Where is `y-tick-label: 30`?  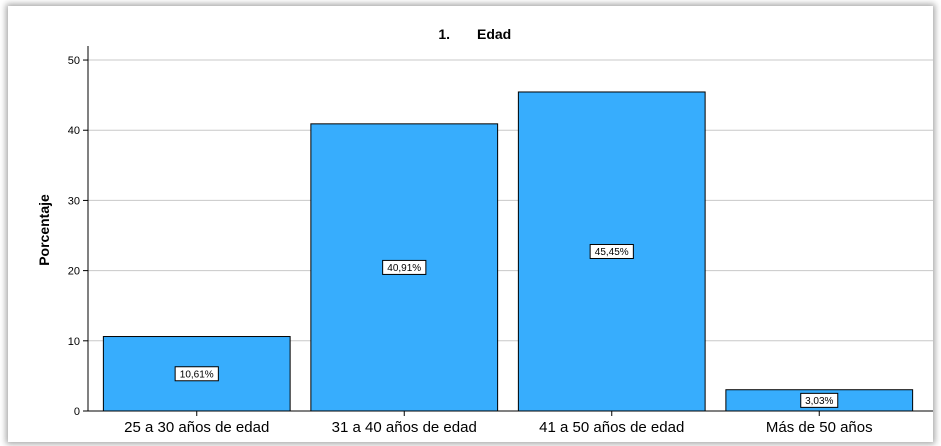
y-tick-label: 30 is located at coordinates (74, 201).